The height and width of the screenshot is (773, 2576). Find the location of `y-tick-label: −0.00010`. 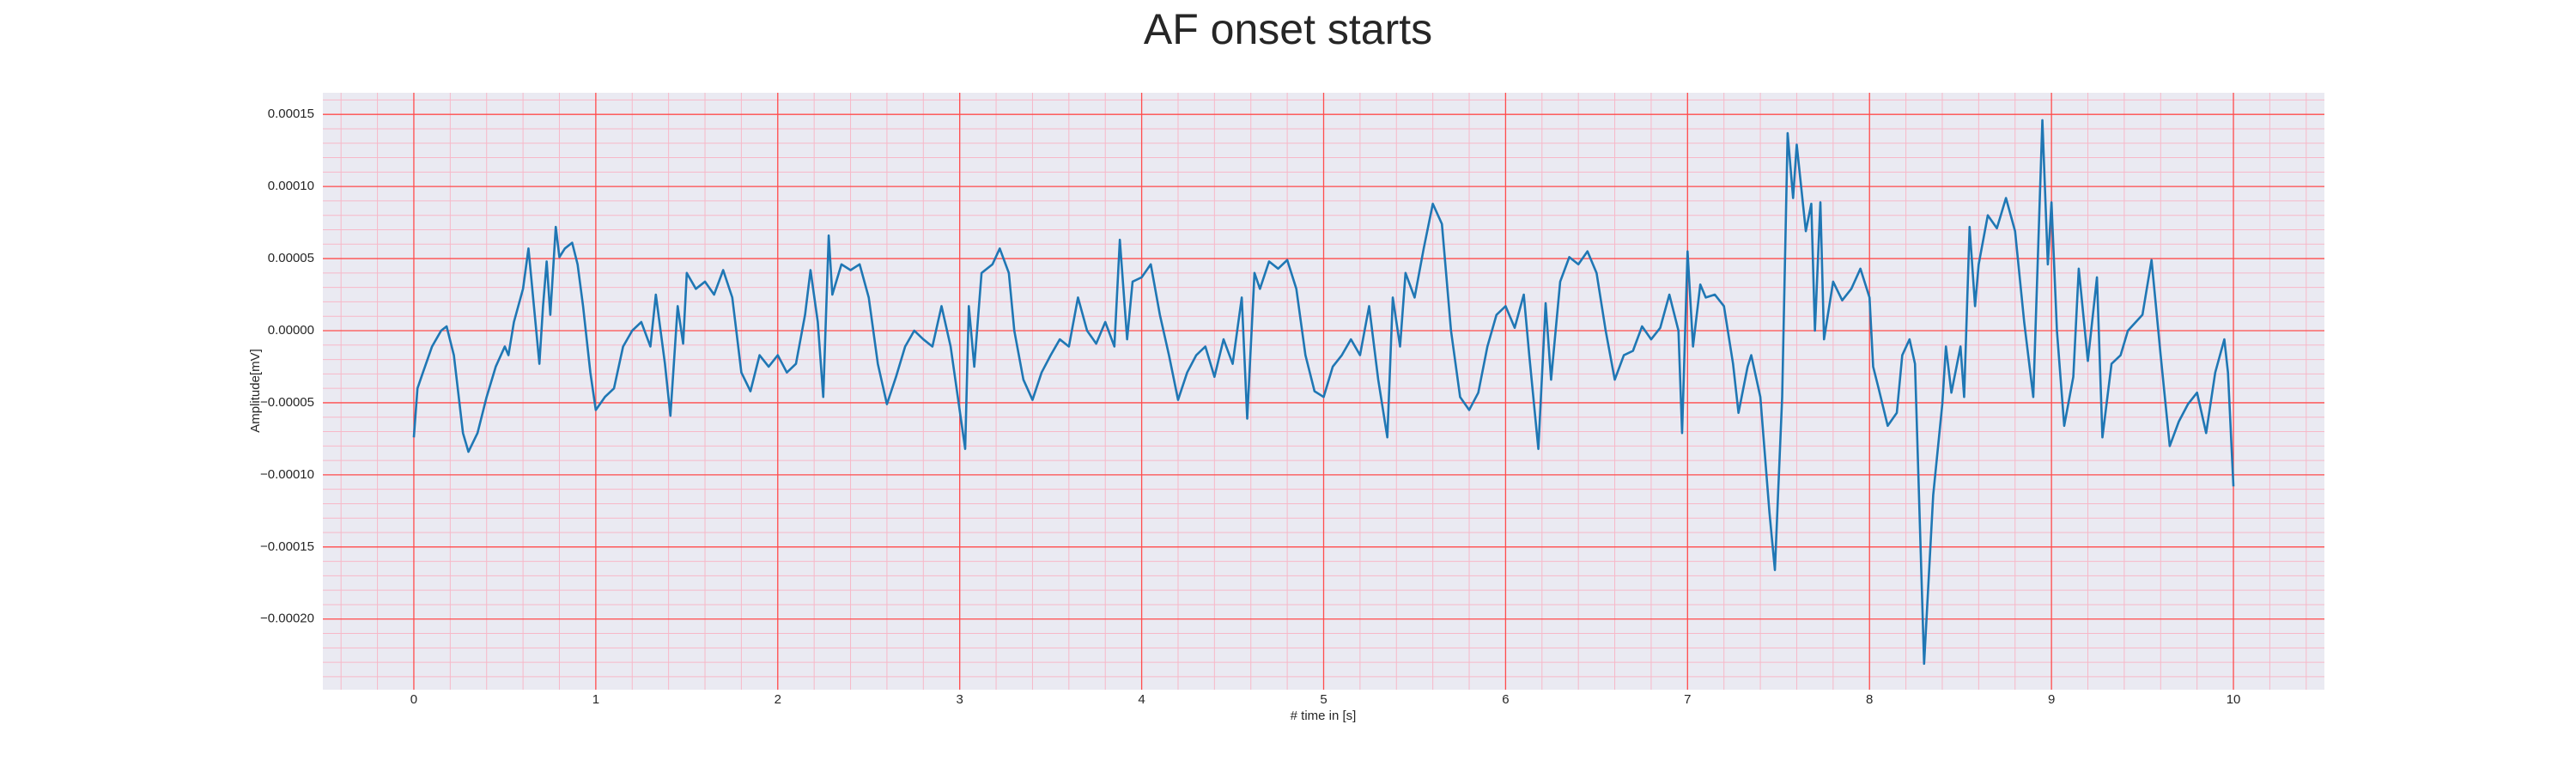

y-tick-label: −0.00010 is located at coordinates (287, 474).